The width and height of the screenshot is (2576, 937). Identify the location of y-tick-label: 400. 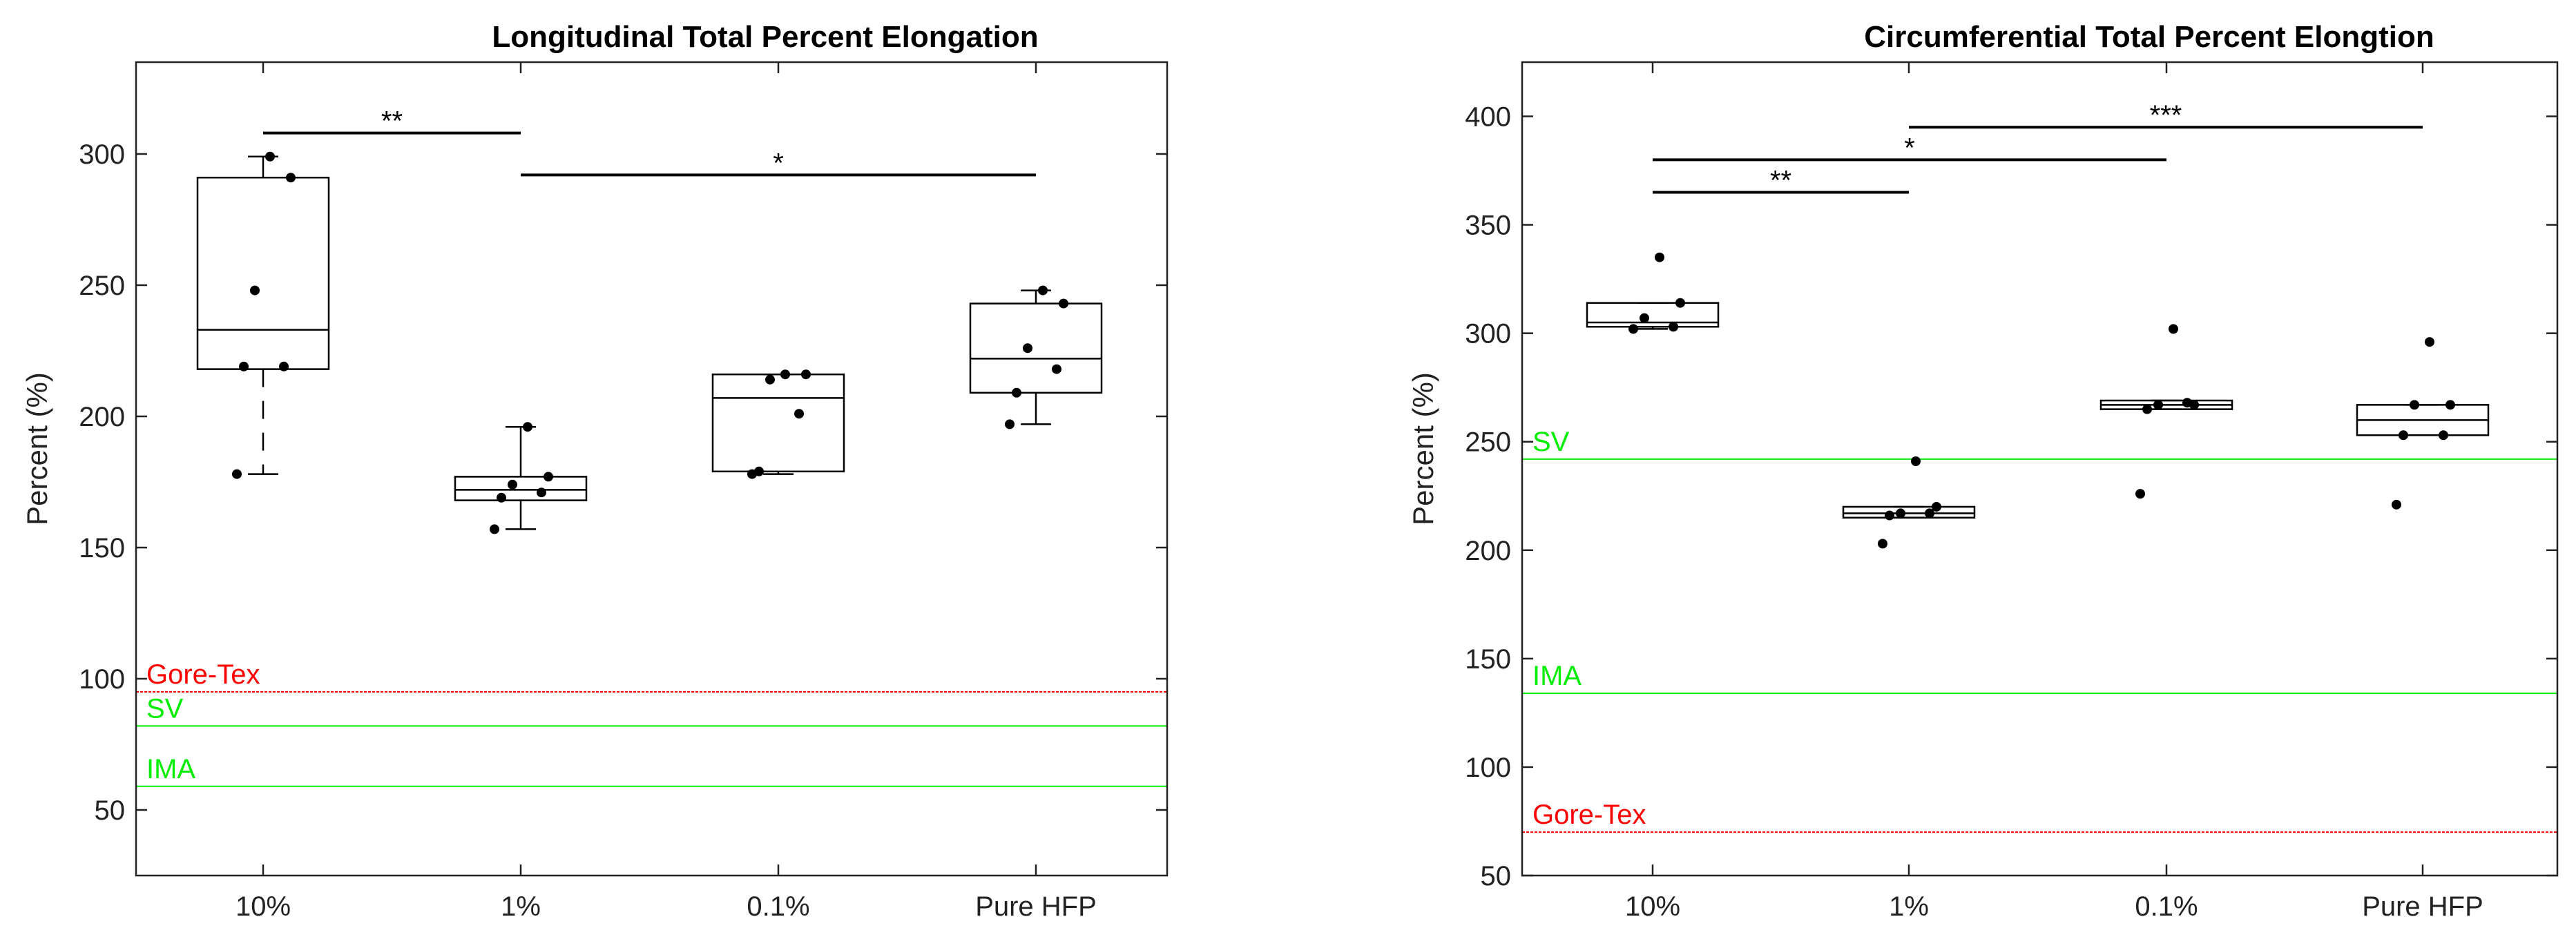
(1488, 117).